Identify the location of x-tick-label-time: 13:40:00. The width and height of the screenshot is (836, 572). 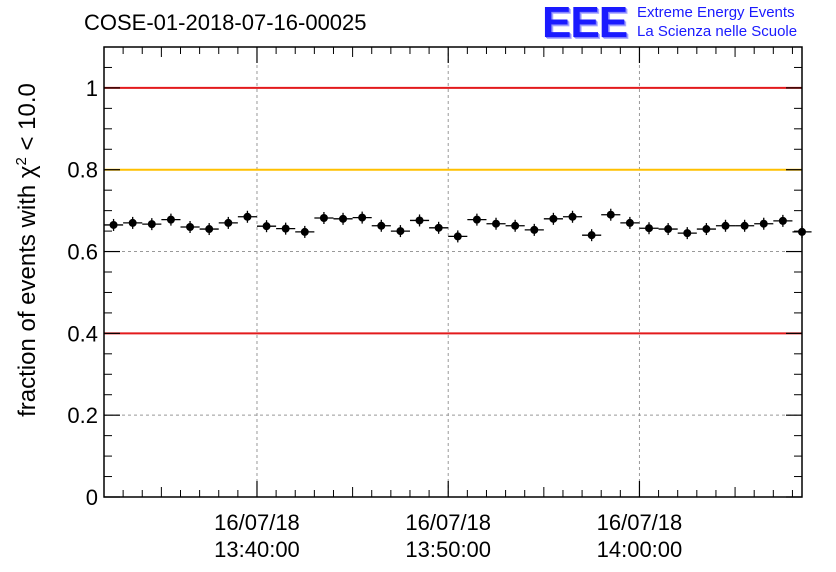
(257, 549).